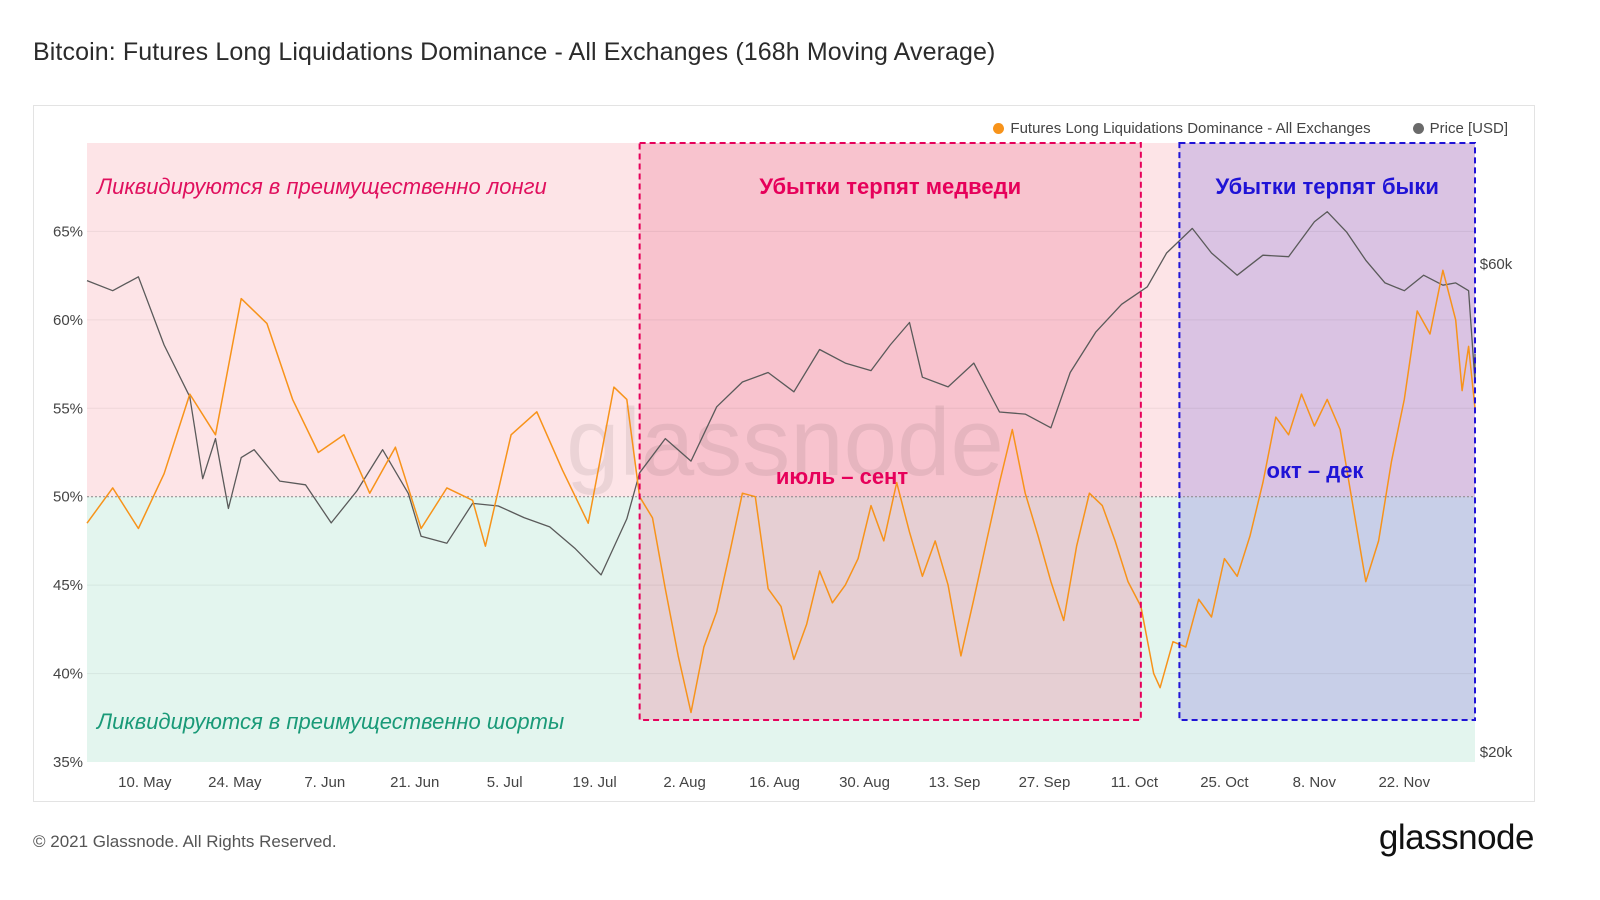  Describe the element at coordinates (842, 476) in the screenshot. I see `annotation-bear-period: июль – сент` at that location.